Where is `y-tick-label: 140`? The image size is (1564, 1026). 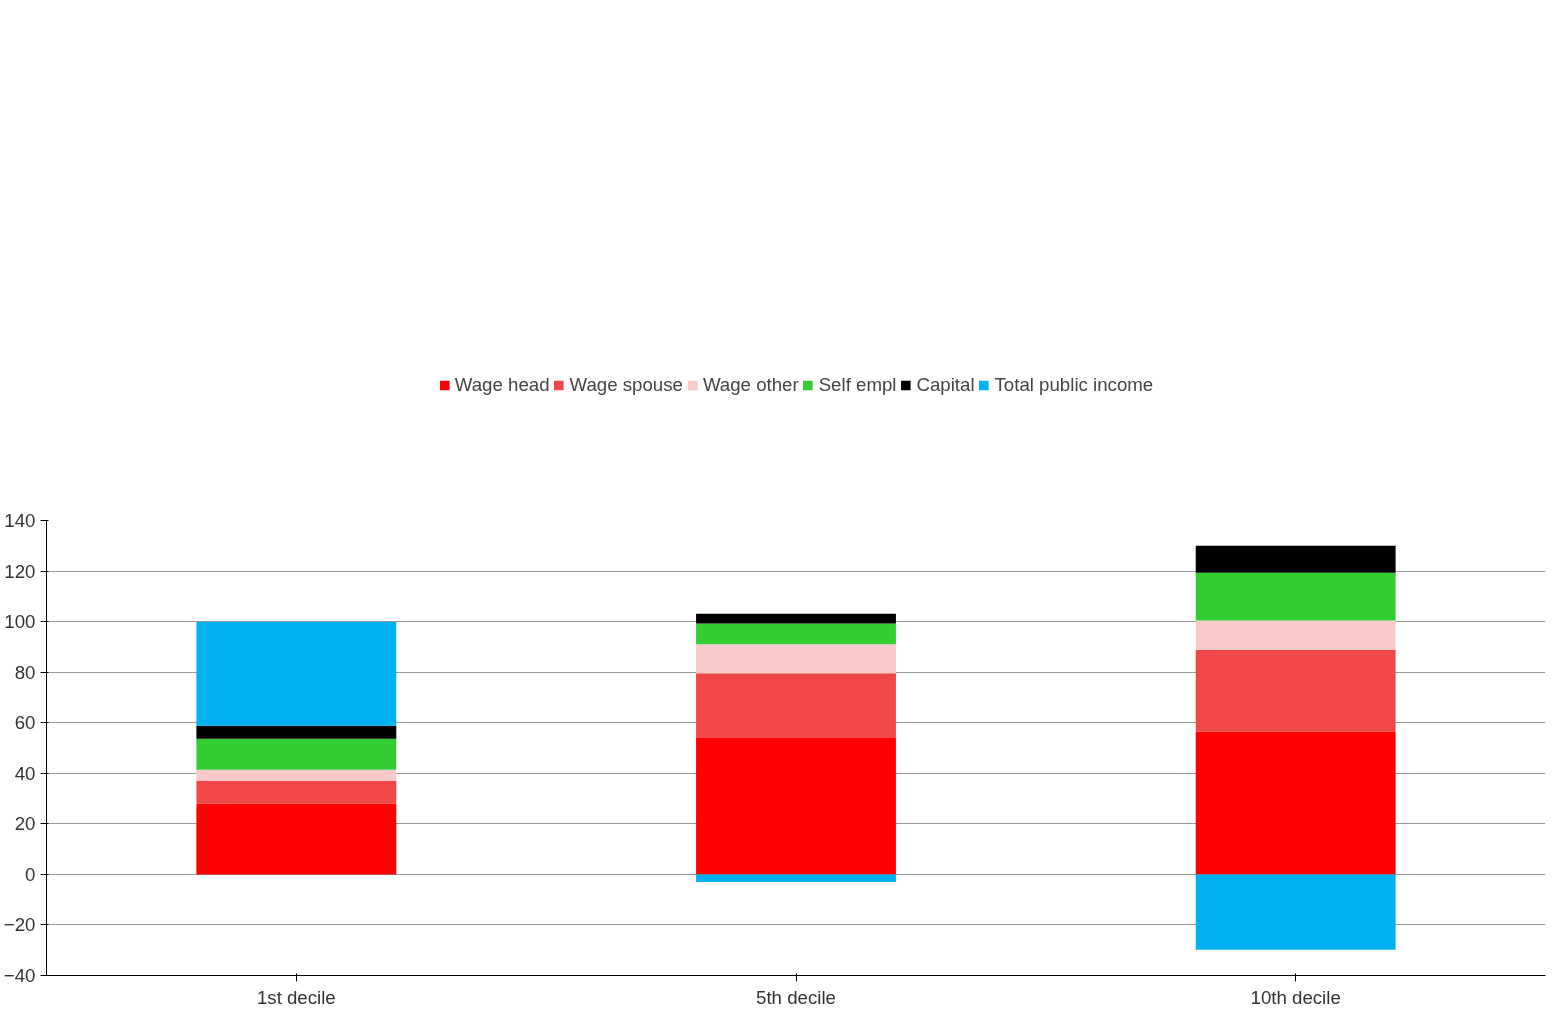
y-tick-label: 140 is located at coordinates (20, 520).